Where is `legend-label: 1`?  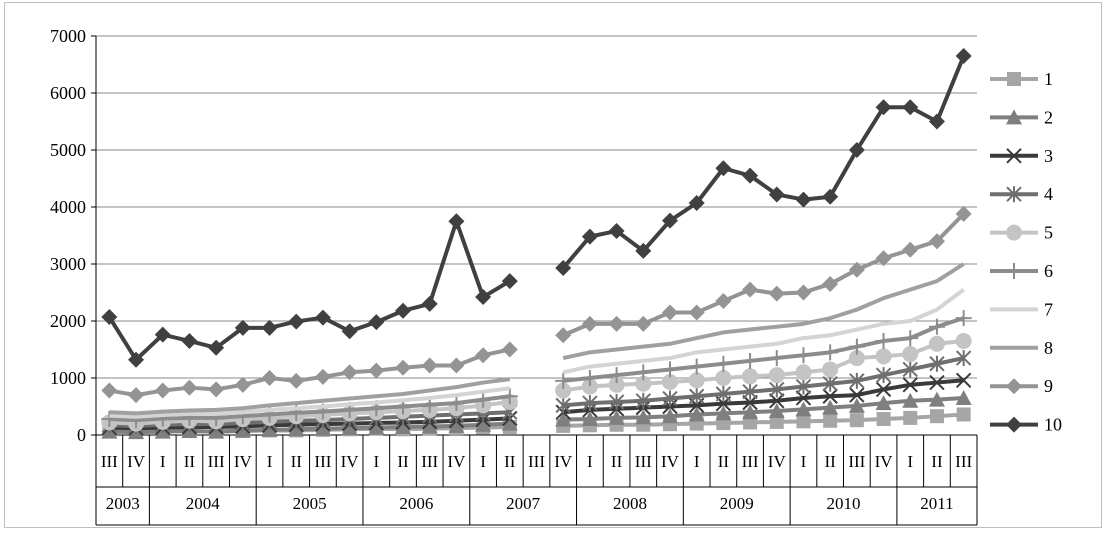 legend-label: 1 is located at coordinates (1048, 79).